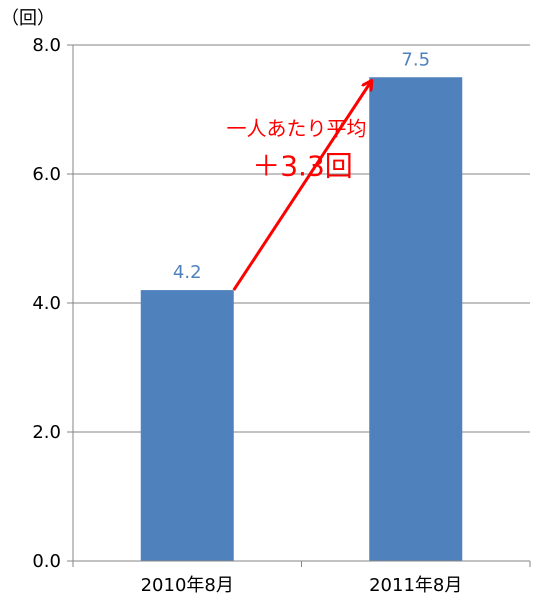  I want to click on x-category-label-0: 2010年8月, so click(187, 585).